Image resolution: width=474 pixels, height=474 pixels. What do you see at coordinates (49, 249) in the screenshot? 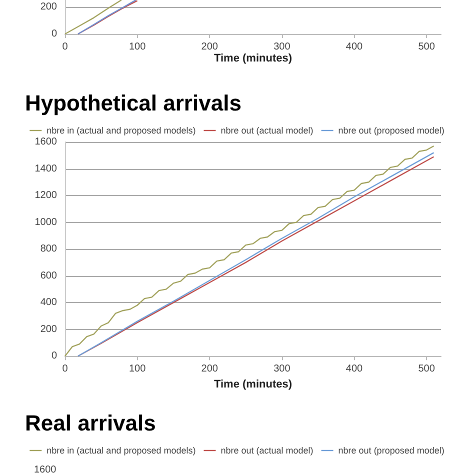
I see `y-tick-label: 800` at bounding box center [49, 249].